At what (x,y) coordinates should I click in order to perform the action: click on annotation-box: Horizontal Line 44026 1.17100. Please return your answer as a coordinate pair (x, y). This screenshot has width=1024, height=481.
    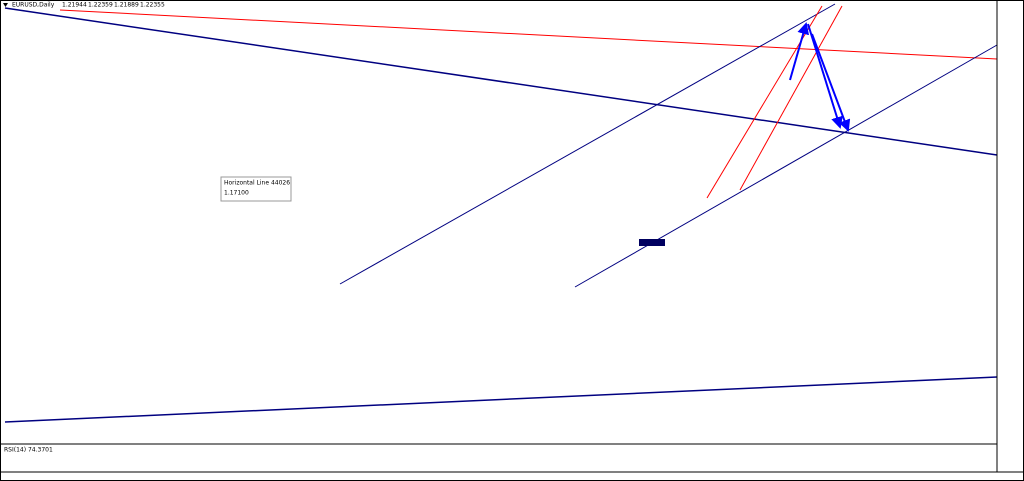
    Looking at the image, I should click on (256, 189).